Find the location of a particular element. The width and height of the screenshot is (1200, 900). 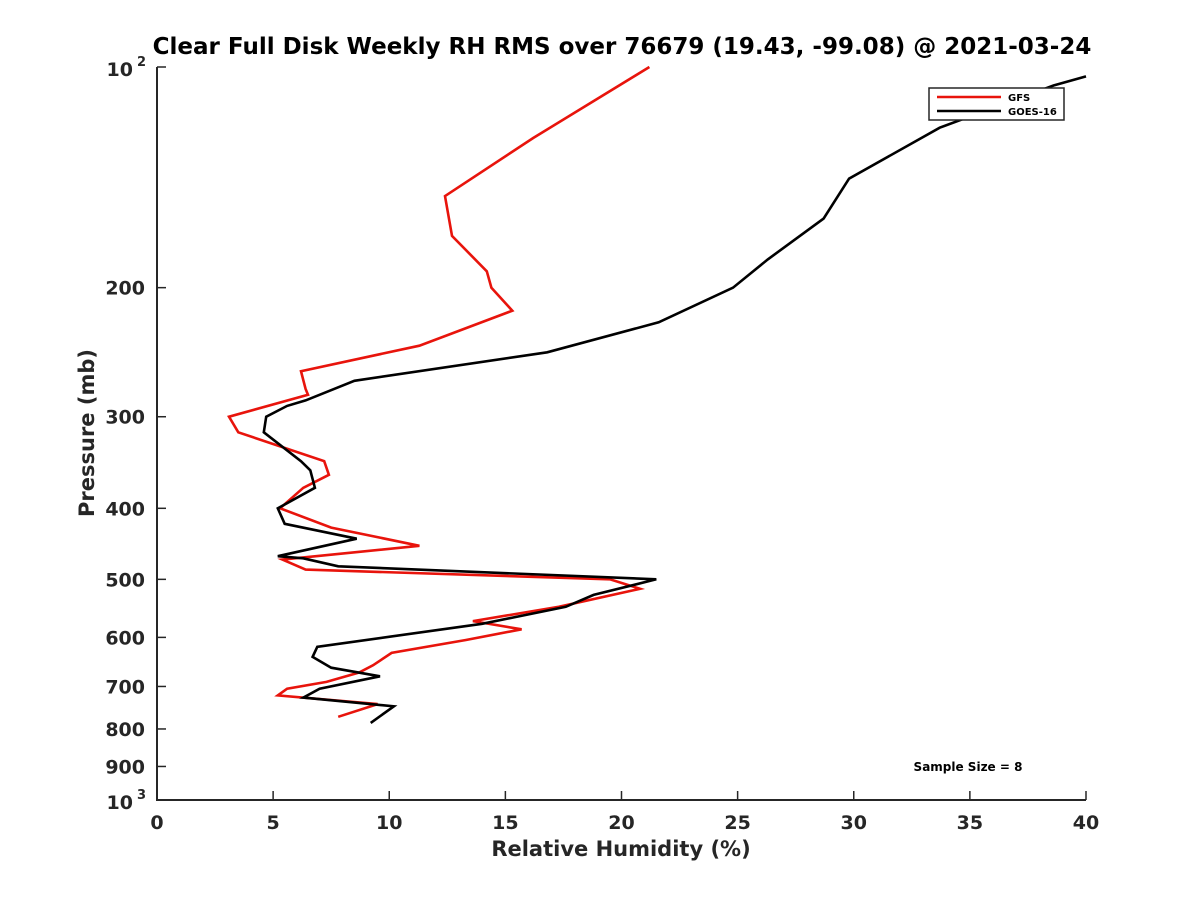

sample-size-note: Sample Size = 8 is located at coordinates (968, 767).